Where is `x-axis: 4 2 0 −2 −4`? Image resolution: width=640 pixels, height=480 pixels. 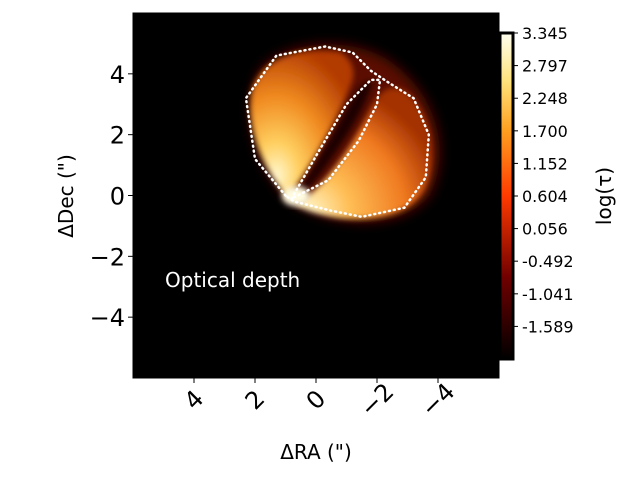
x-axis: 4 2 0 −2 −4 is located at coordinates (320, 400).